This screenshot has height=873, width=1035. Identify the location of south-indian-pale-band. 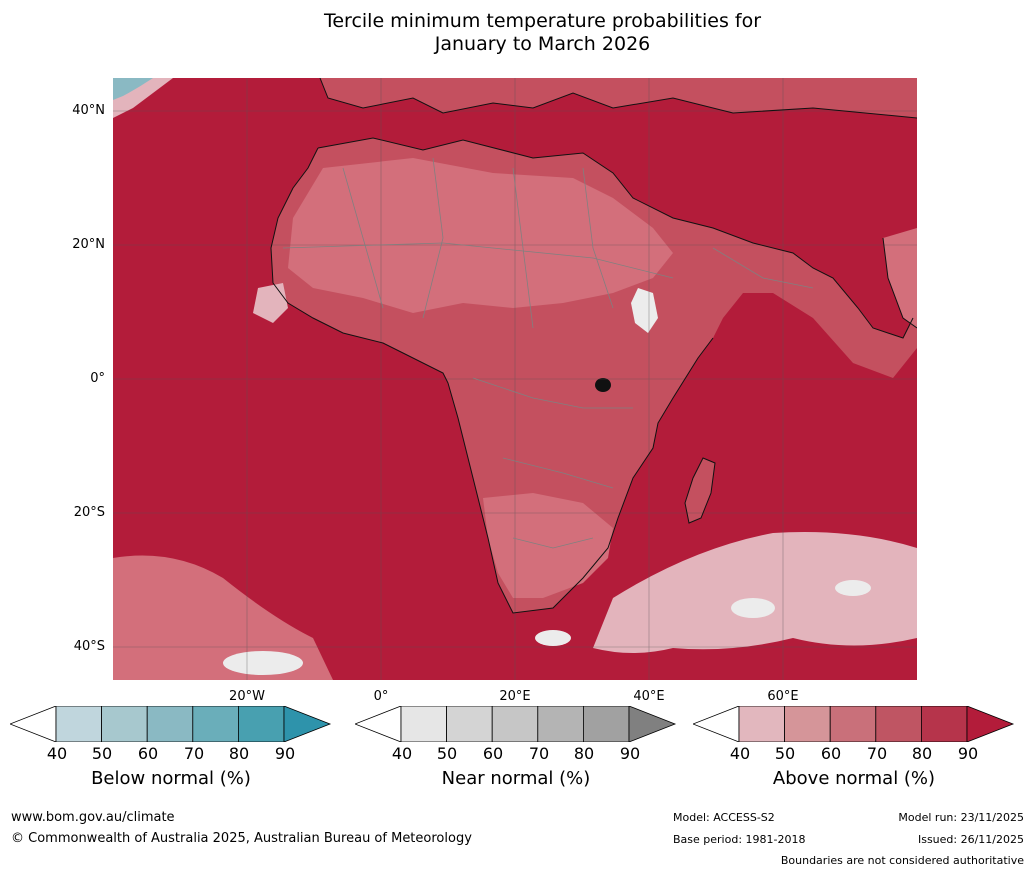
(755, 592).